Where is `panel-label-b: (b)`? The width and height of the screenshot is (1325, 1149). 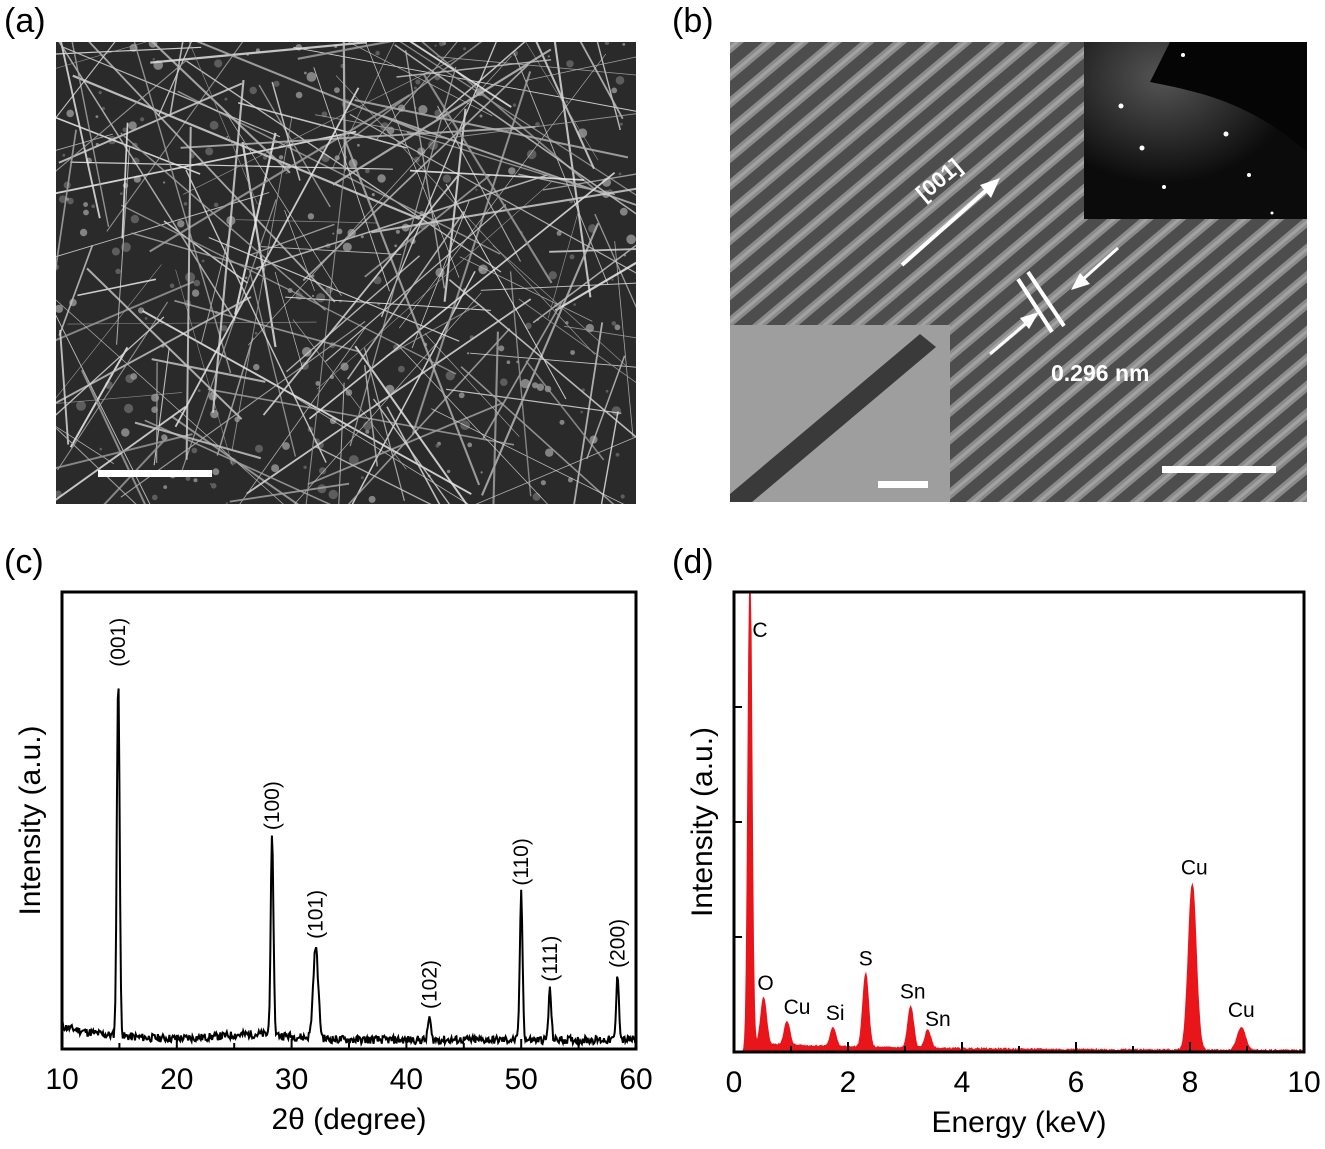 panel-label-b: (b) is located at coordinates (693, 21).